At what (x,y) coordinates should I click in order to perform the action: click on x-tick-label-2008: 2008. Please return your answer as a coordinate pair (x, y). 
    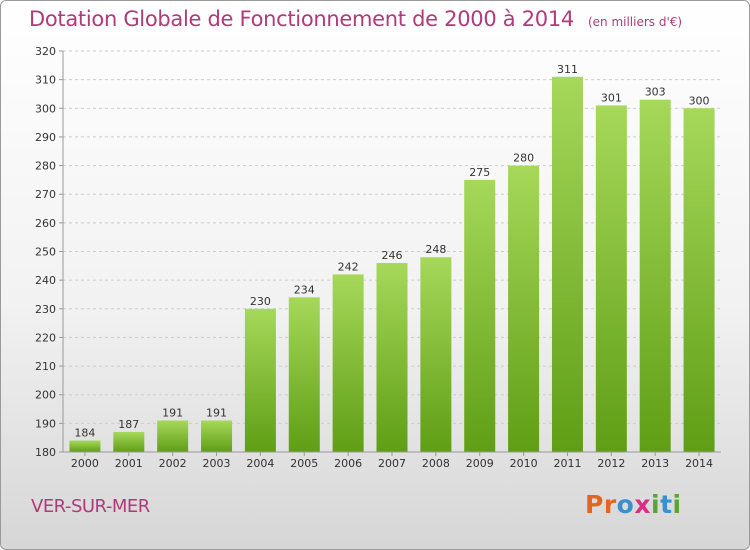
    Looking at the image, I should click on (436, 463).